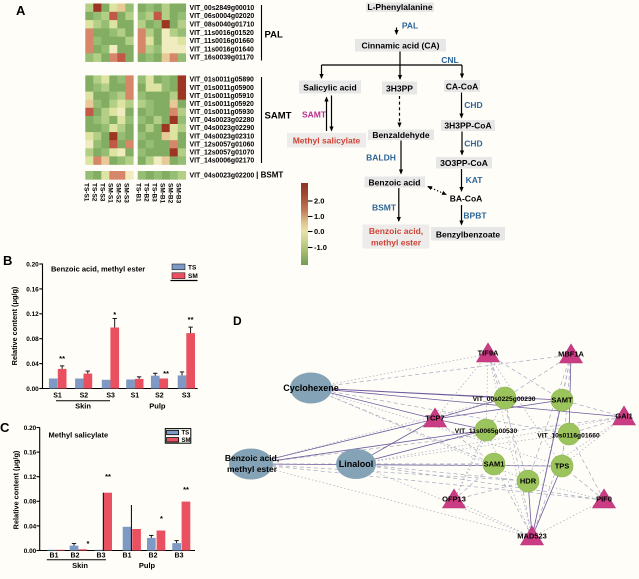  I want to click on svg-text: 2.0, so click(319, 201).